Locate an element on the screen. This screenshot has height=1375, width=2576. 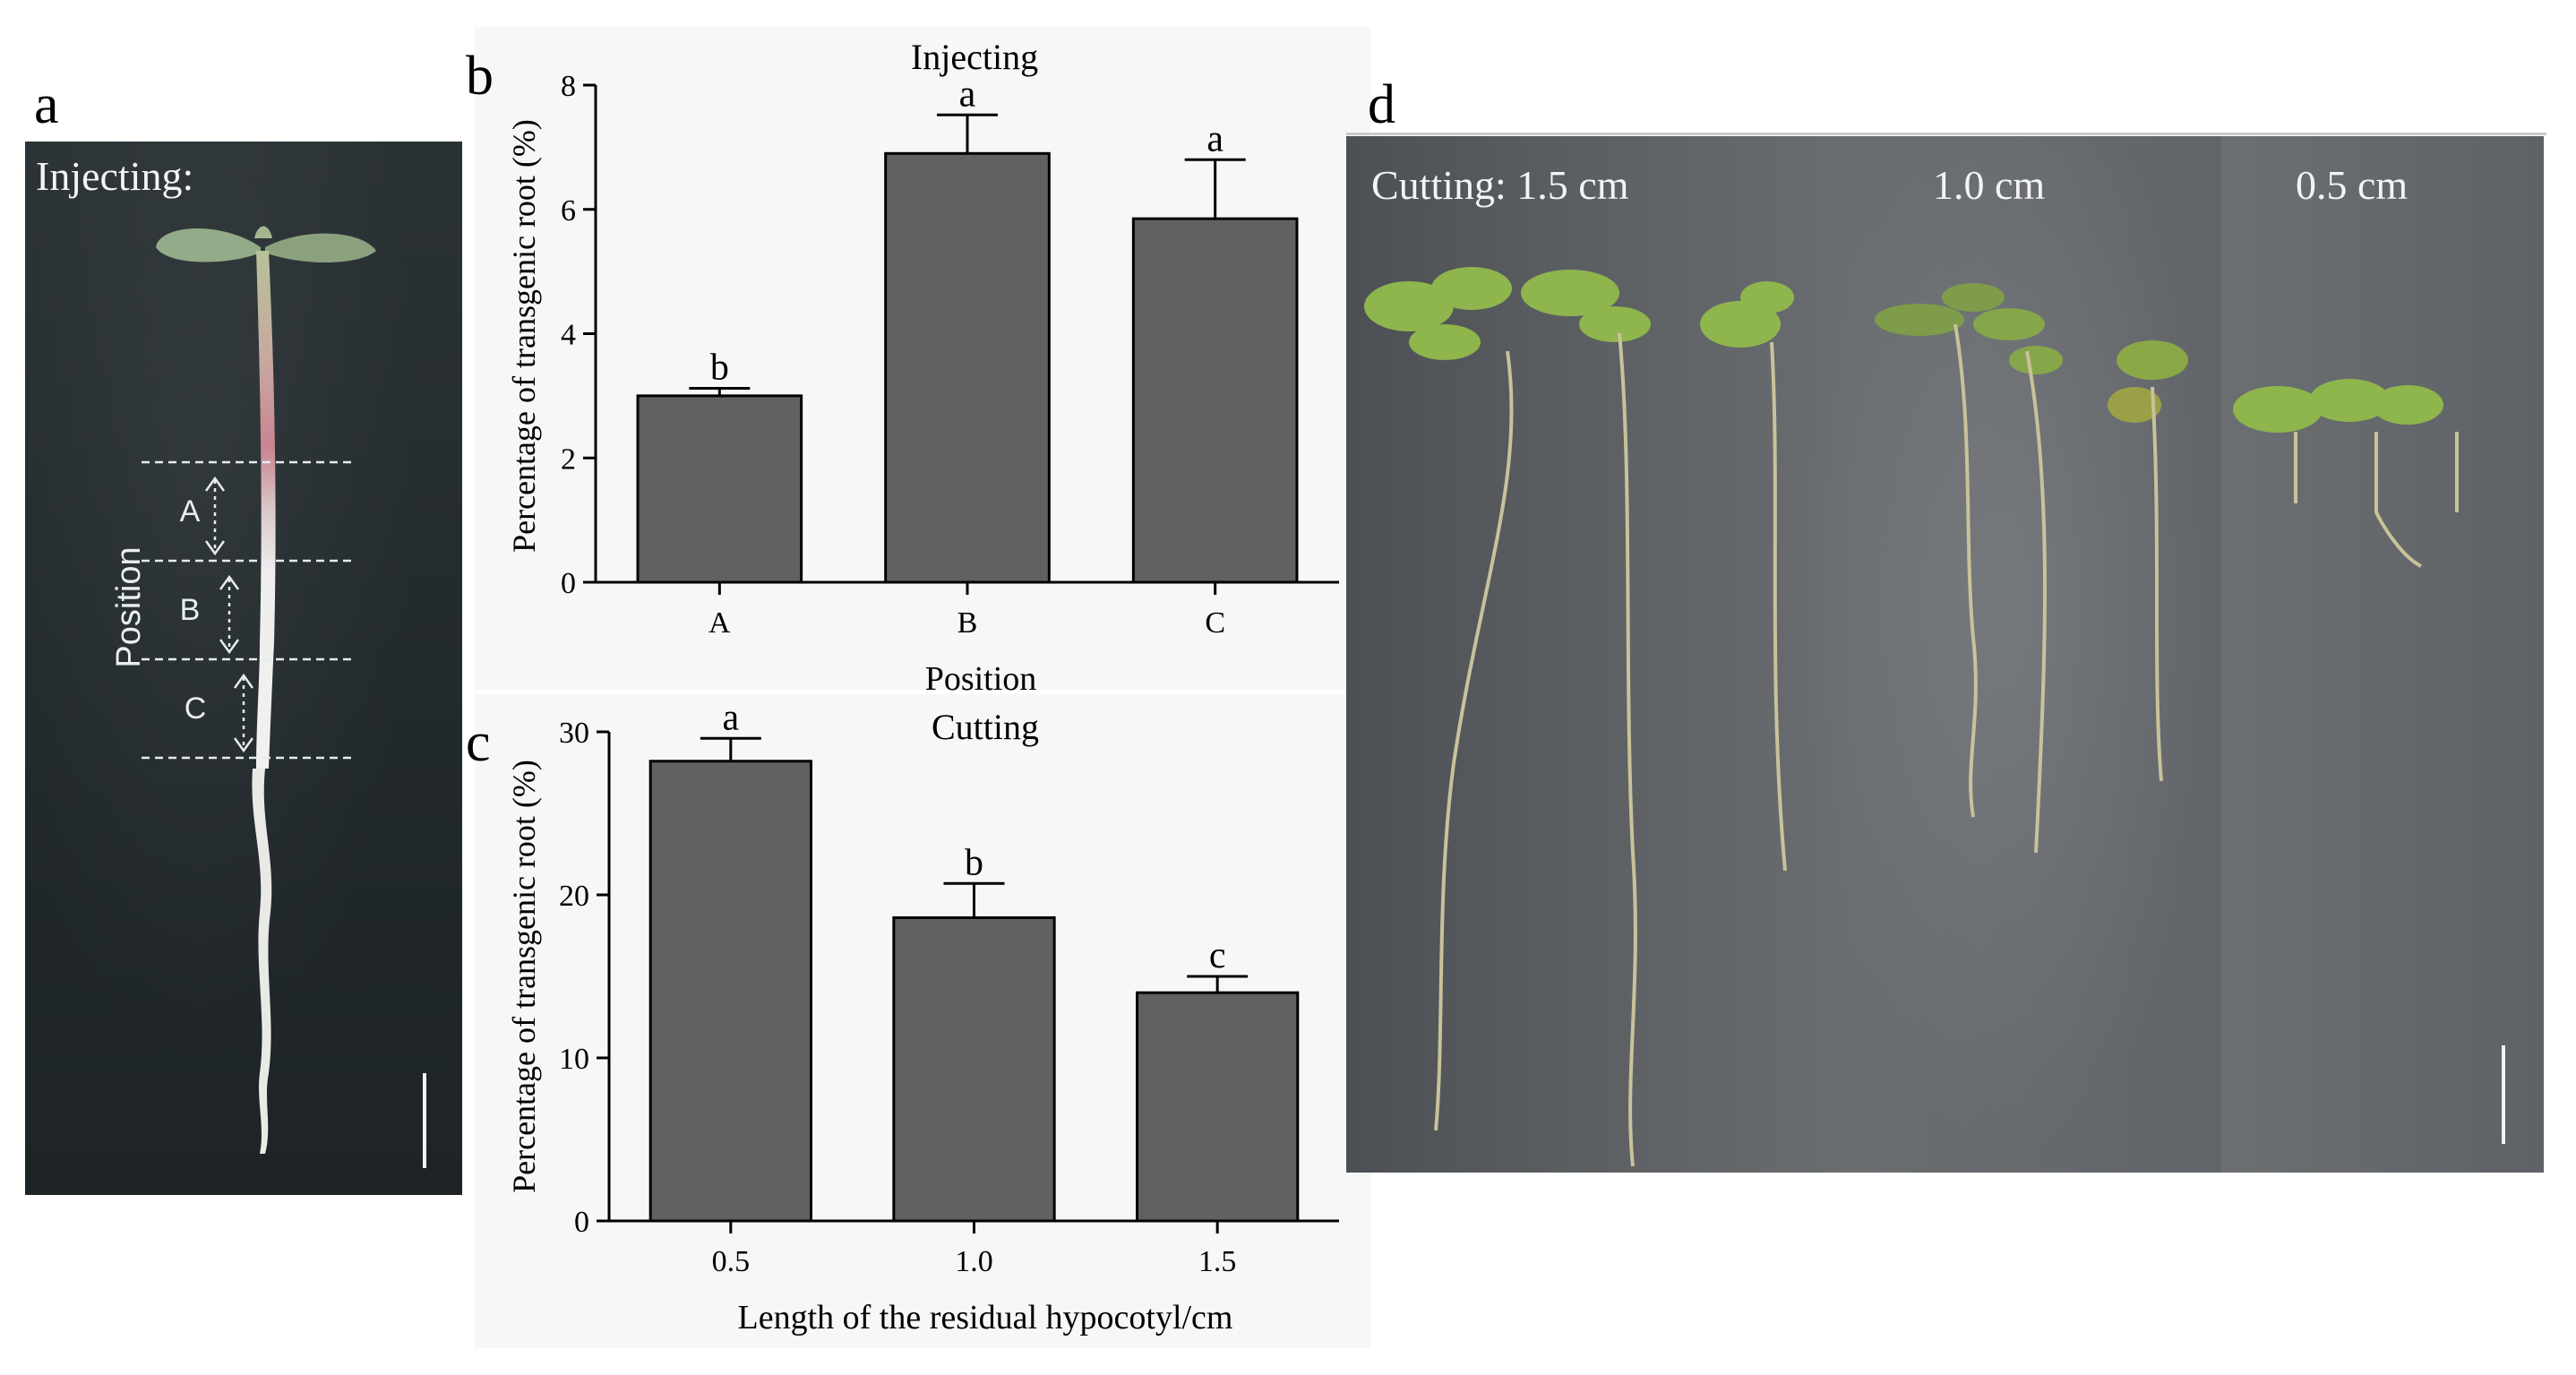
left-cotyledon is located at coordinates (208, 245).